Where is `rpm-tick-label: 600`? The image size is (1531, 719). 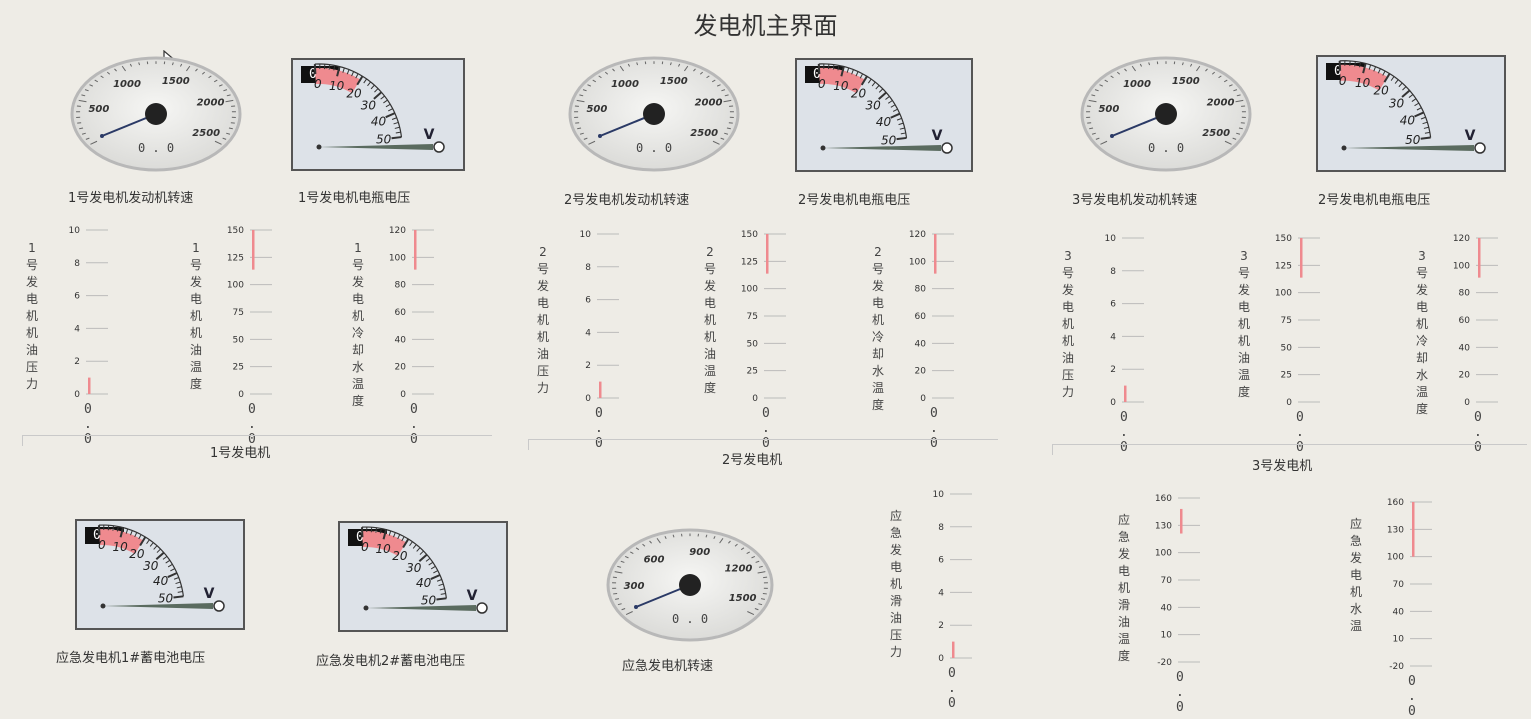
rpm-tick-label: 600 is located at coordinates (654, 559).